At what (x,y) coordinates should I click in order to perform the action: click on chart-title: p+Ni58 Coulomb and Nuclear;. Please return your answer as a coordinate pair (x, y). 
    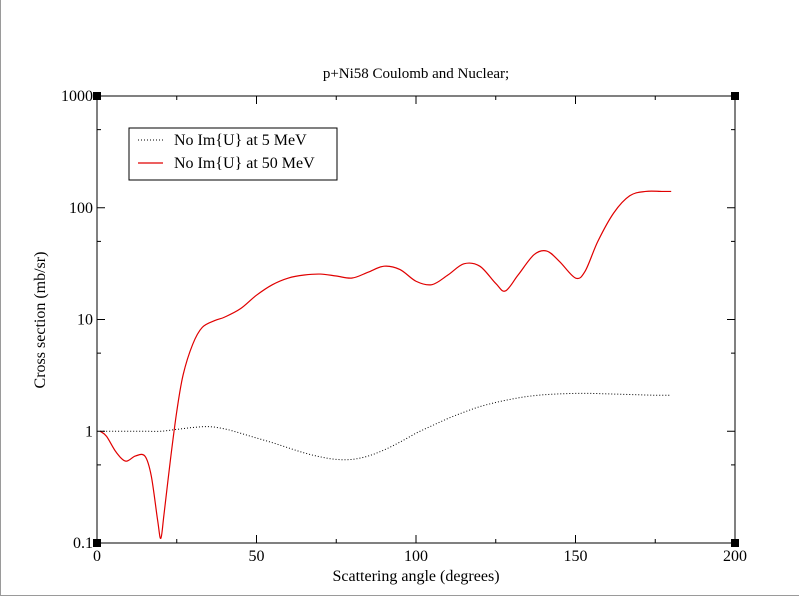
    Looking at the image, I should click on (416, 74).